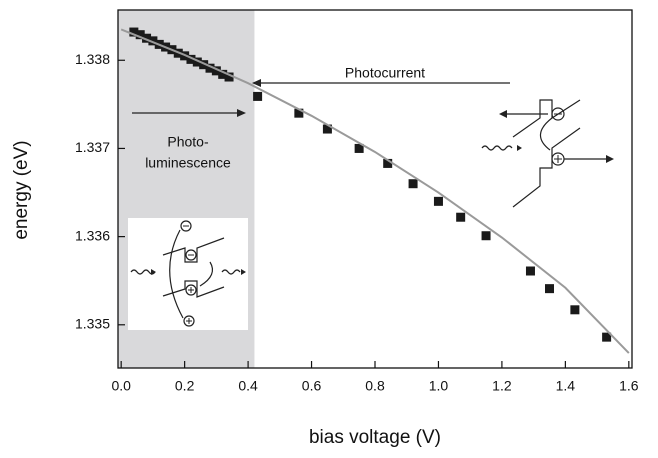  Describe the element at coordinates (566, 386) in the screenshot. I see `x-tick-label: 1.4` at that location.